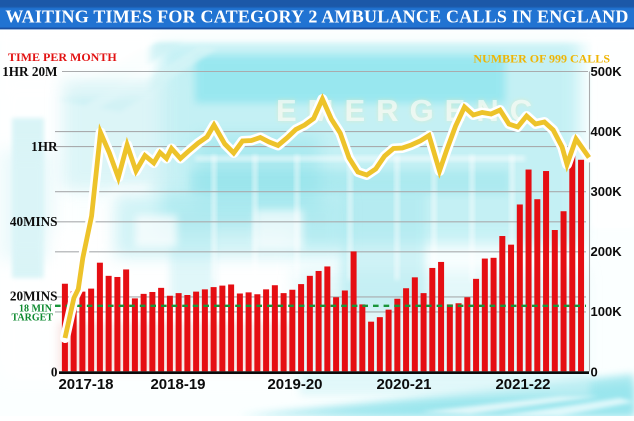  Describe the element at coordinates (30, 71) in the screenshot. I see `svg-text: 1HR 20M` at that location.